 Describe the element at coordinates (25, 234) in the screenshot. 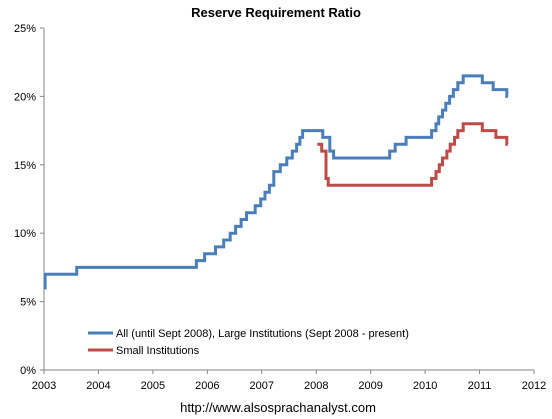

I see `y-tick-label: 10%` at that location.